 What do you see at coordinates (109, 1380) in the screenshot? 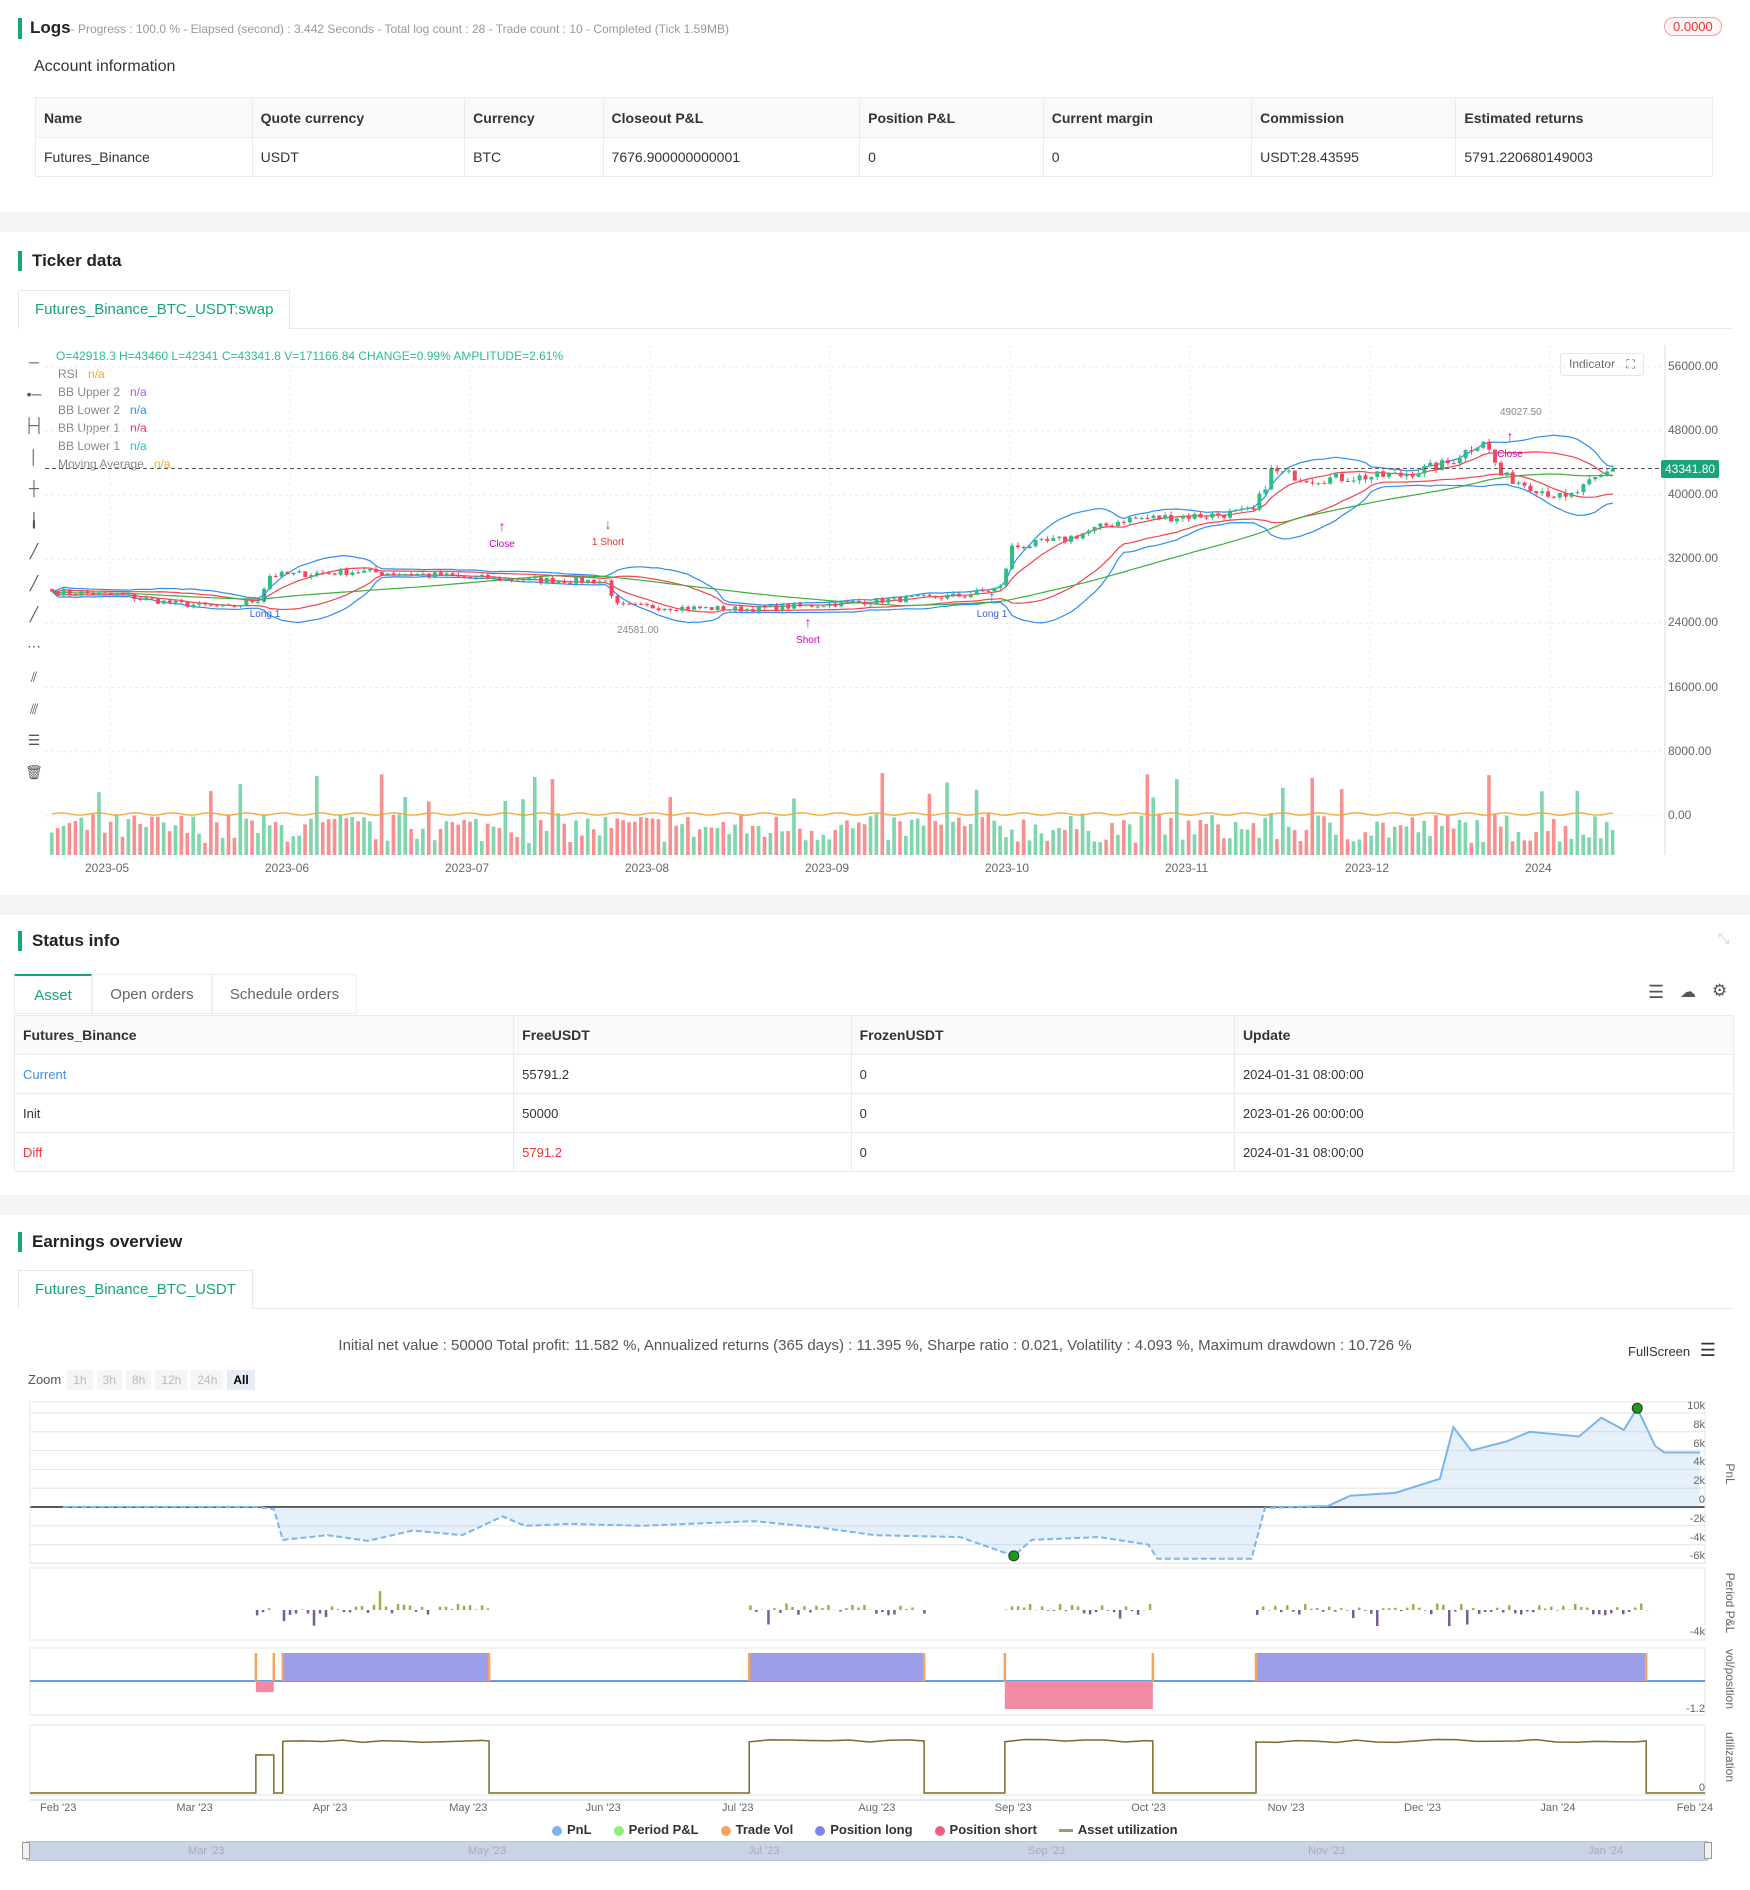
I see `zoom-option-3h: 3h` at bounding box center [109, 1380].